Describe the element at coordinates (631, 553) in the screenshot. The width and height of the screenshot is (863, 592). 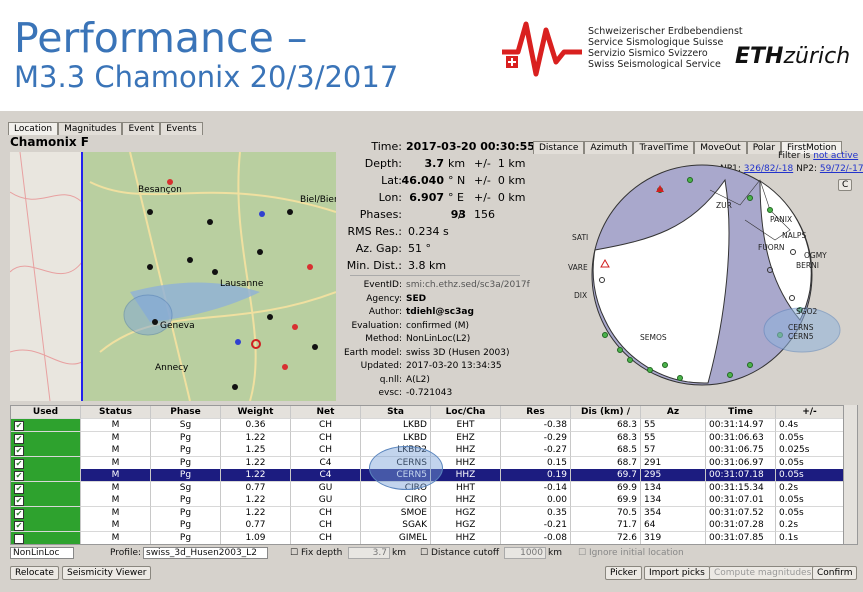
I see `ignore-initial: ☐ Ignore initial location` at that location.